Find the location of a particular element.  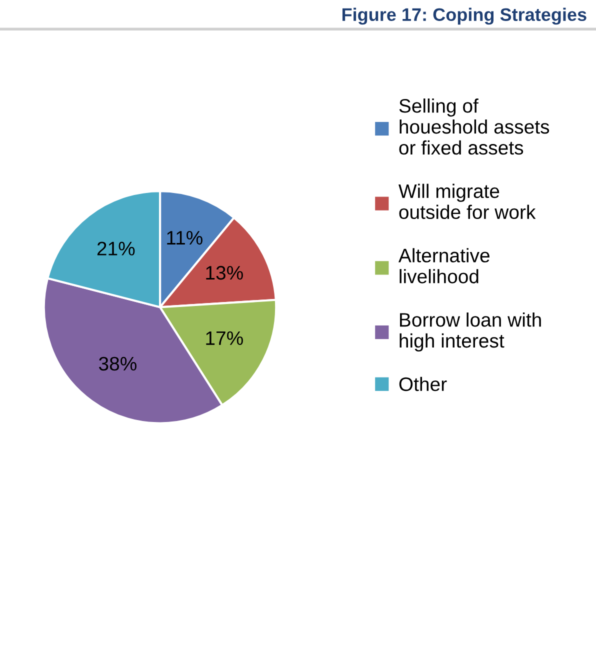

data-label: 38% is located at coordinates (117, 363).